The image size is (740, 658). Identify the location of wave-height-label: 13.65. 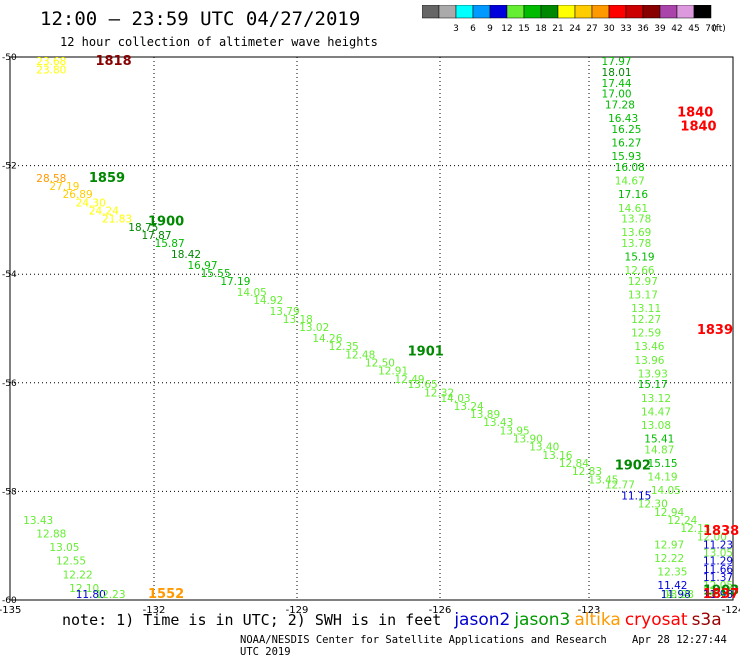
(423, 385).